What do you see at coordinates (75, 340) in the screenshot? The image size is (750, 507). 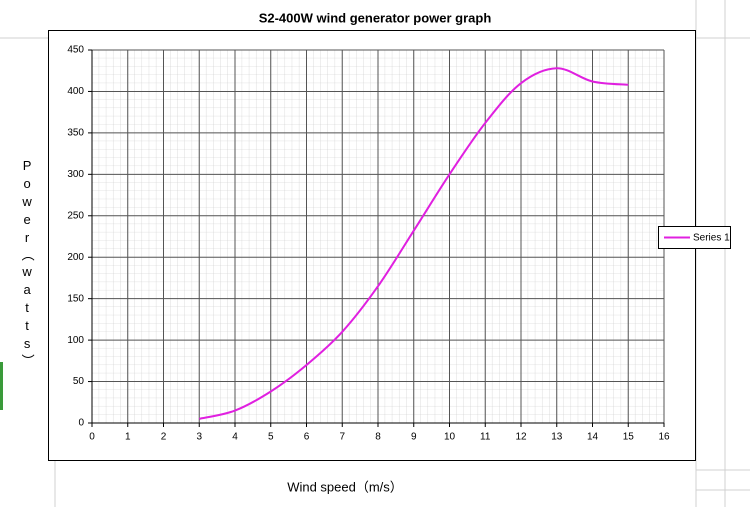 I see `y-tick-label: 100` at bounding box center [75, 340].